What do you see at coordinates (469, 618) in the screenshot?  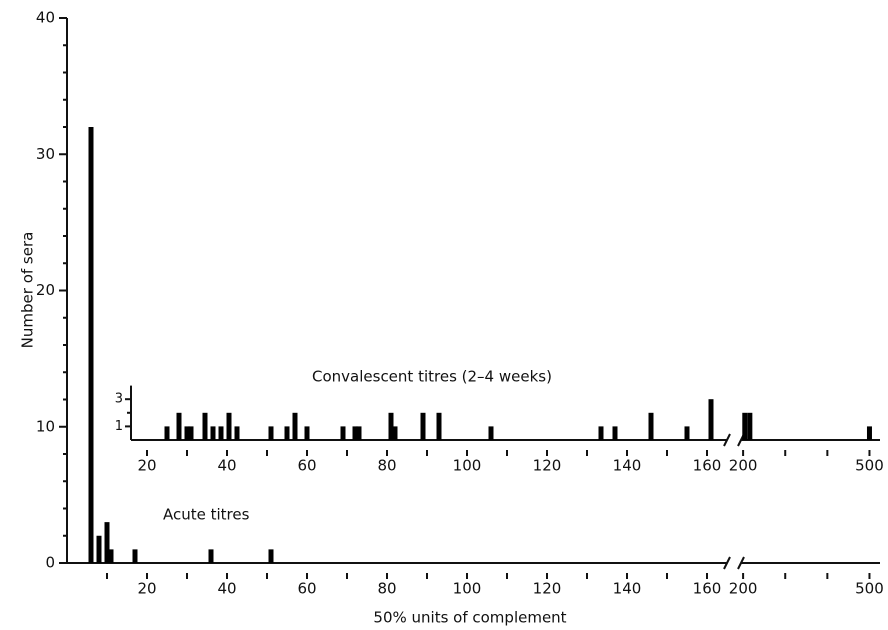 I see `x-axis-label: 50% units of complement` at bounding box center [469, 618].